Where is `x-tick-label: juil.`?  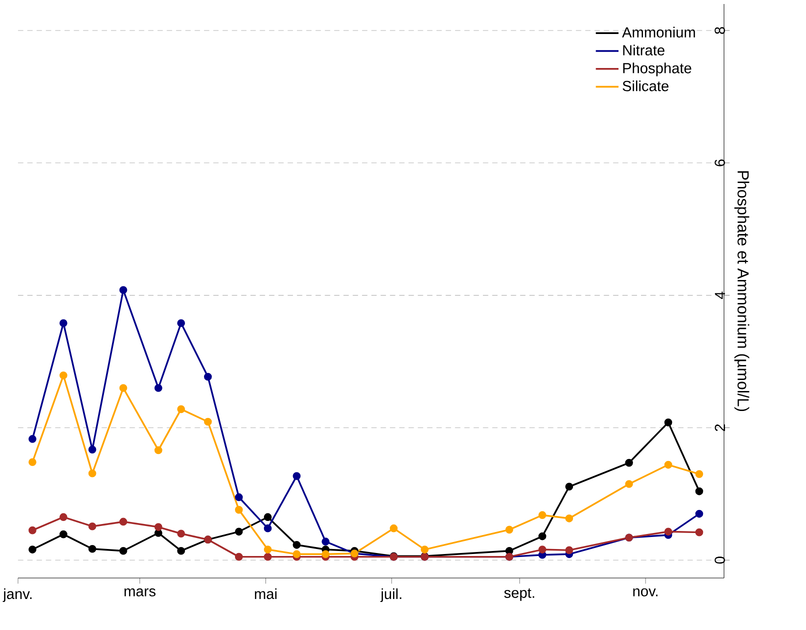 x-tick-label: juil. is located at coordinates (391, 595).